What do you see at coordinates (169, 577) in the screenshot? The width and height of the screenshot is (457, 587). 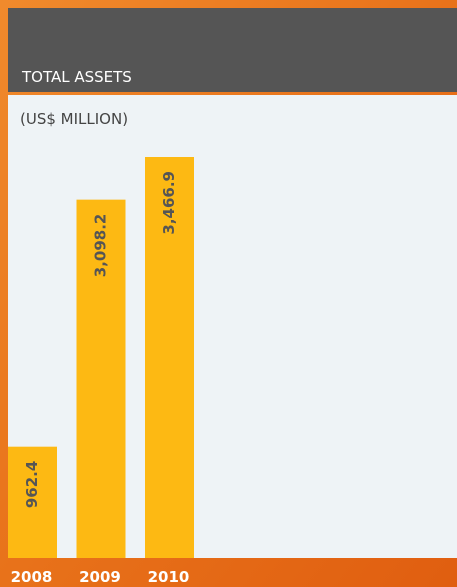 I see `x-tick-label: 2010` at bounding box center [169, 577].